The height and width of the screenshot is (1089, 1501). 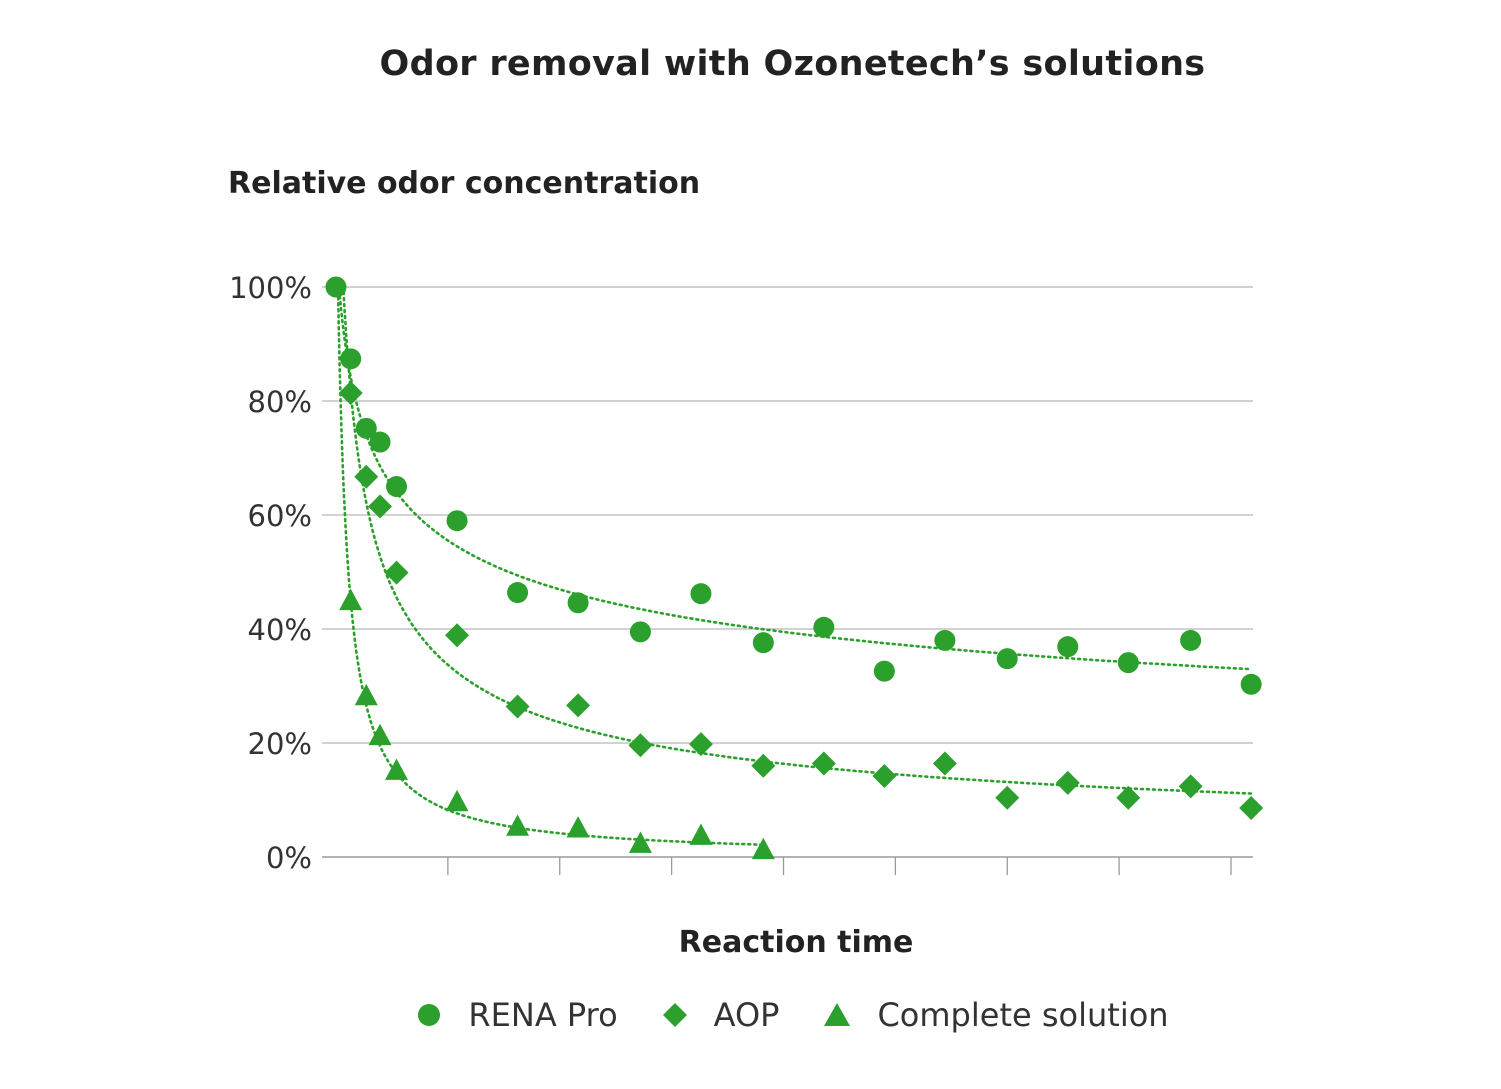 I want to click on legend-label-complete-solution: Complete solution, so click(x=1023, y=1015).